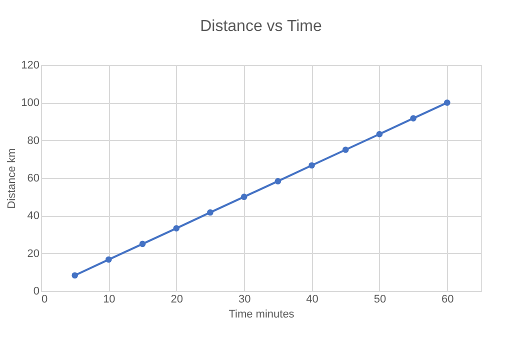 The height and width of the screenshot is (341, 506). Describe the element at coordinates (36, 292) in the screenshot. I see `y-tick-label: 0` at that location.